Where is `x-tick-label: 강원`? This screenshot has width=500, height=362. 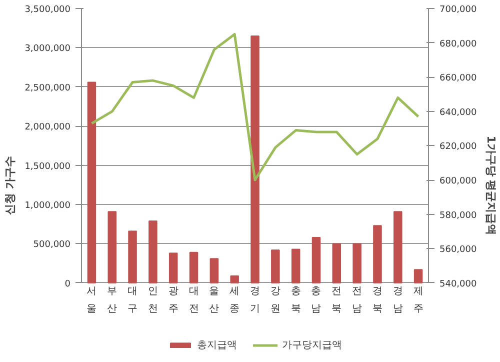 x-tick-label: 강원 is located at coordinates (275, 300).